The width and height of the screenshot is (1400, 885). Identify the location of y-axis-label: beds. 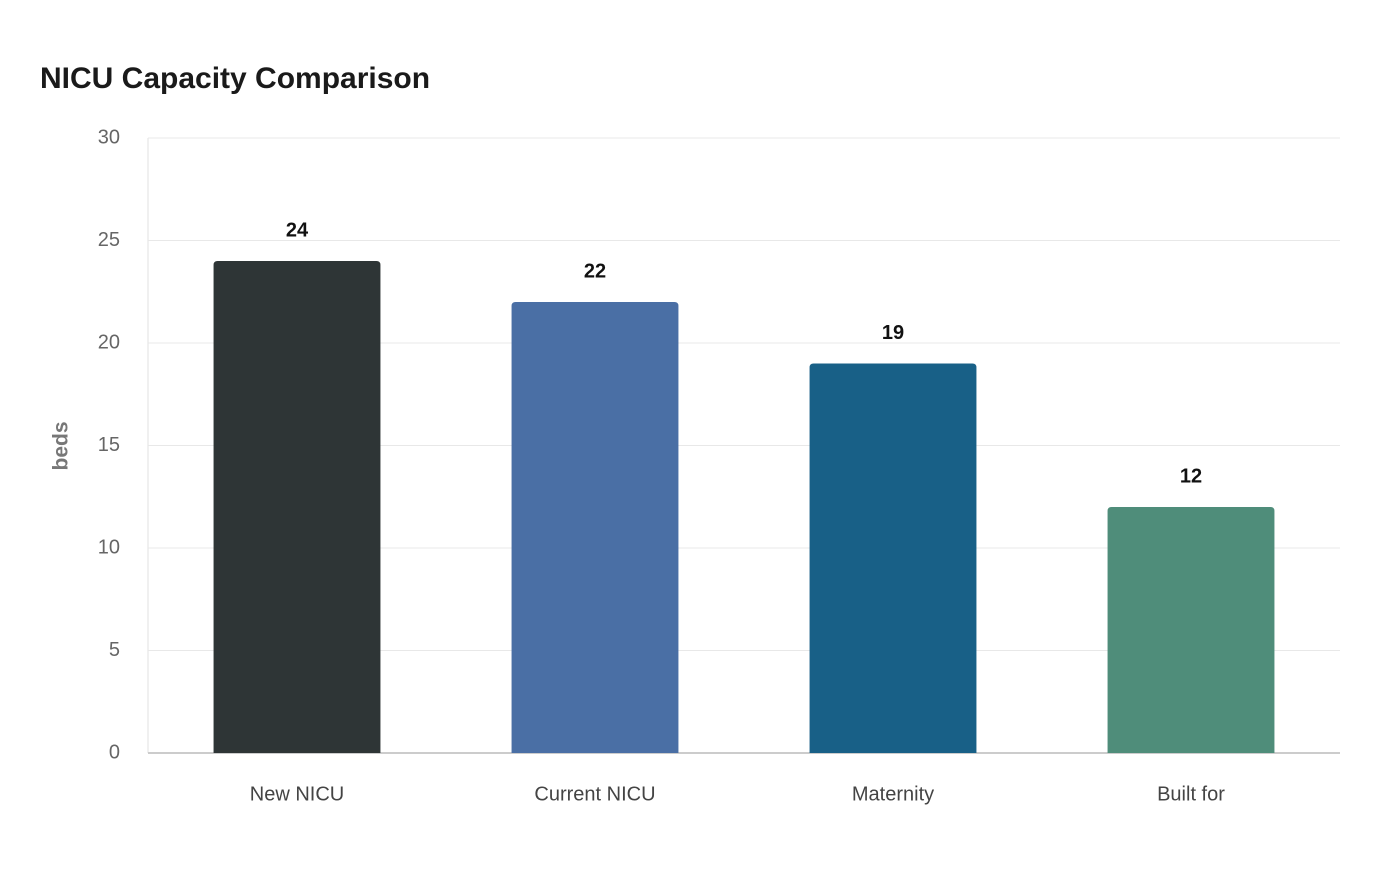
(61, 445).